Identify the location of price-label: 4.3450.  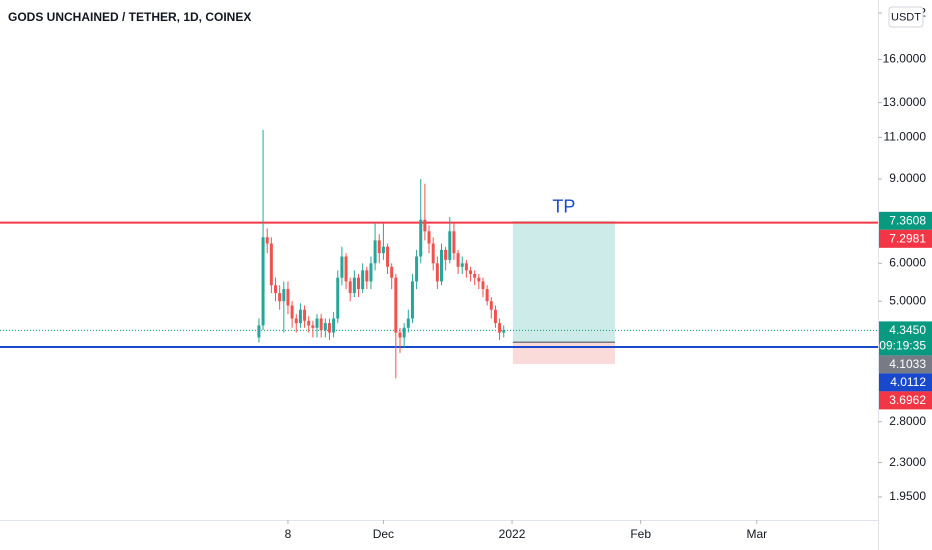
(907, 330).